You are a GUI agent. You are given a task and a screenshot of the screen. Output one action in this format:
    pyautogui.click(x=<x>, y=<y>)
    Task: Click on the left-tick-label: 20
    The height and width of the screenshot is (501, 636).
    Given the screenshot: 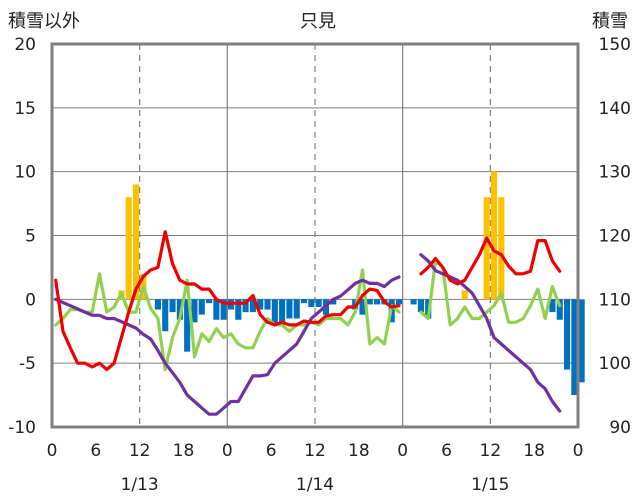 What is the action you would take?
    pyautogui.click(x=25, y=45)
    